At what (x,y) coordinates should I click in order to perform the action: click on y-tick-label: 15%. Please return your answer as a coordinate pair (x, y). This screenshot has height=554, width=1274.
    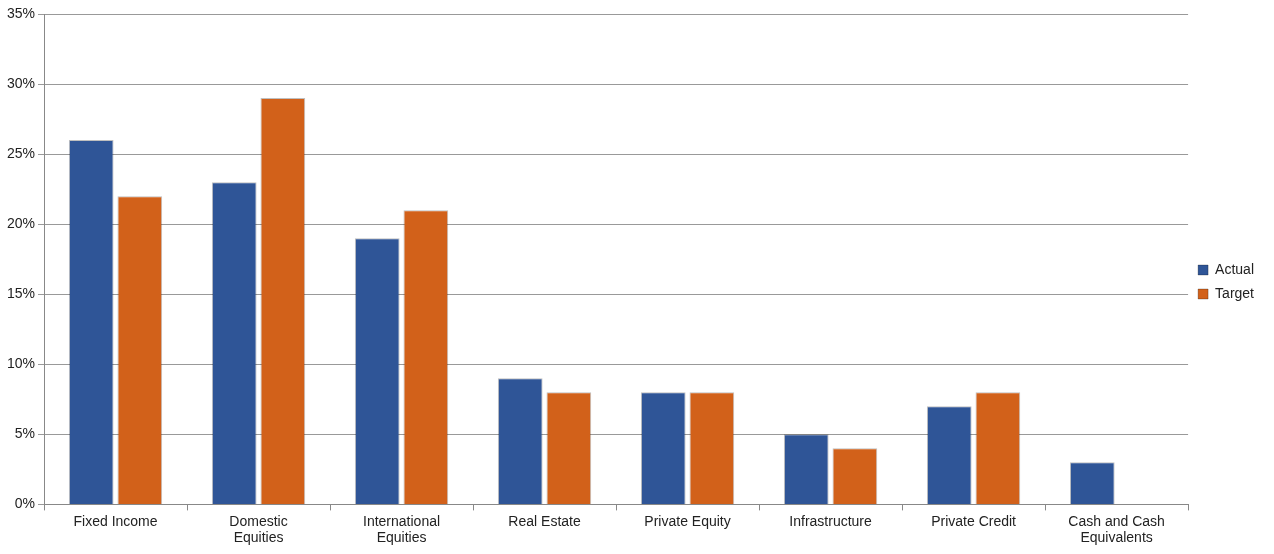
    Looking at the image, I should click on (21, 293).